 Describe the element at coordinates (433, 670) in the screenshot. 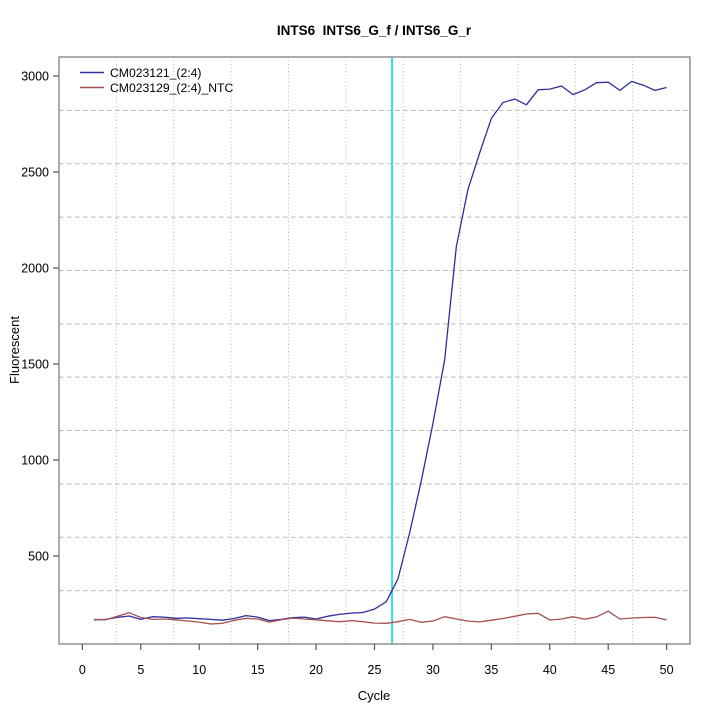

I see `x-tick-label: 30` at that location.